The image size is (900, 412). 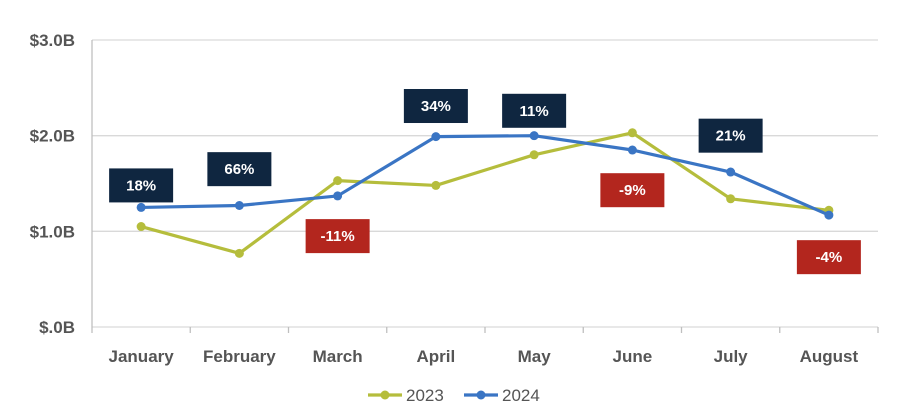 What do you see at coordinates (731, 356) in the screenshot?
I see `x-tick-label: July` at bounding box center [731, 356].